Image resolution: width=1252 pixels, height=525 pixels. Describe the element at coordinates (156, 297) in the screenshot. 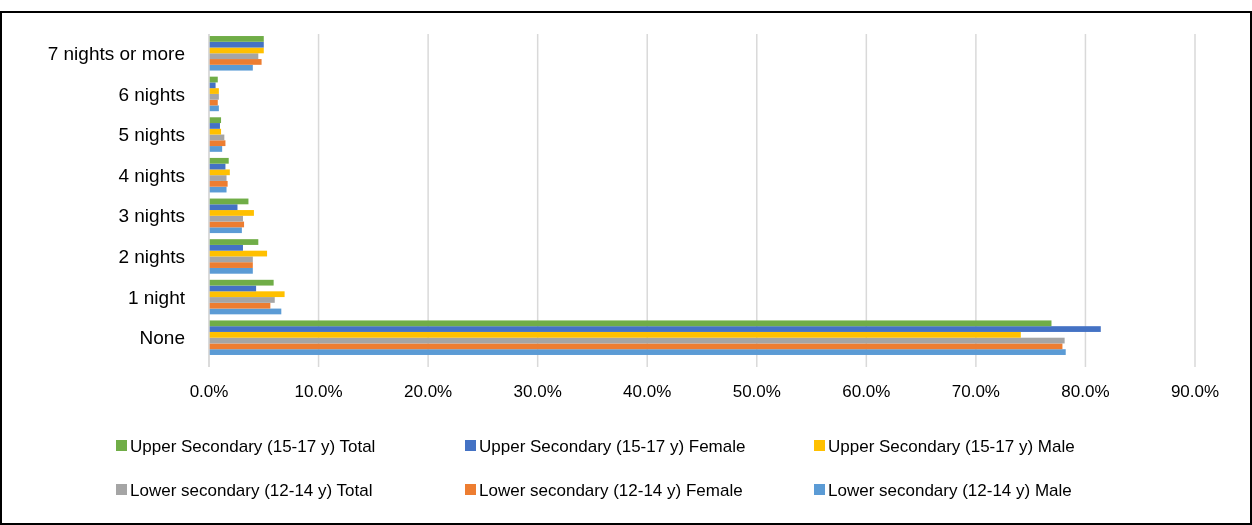

I see `y-tick-label: 1 night` at that location.